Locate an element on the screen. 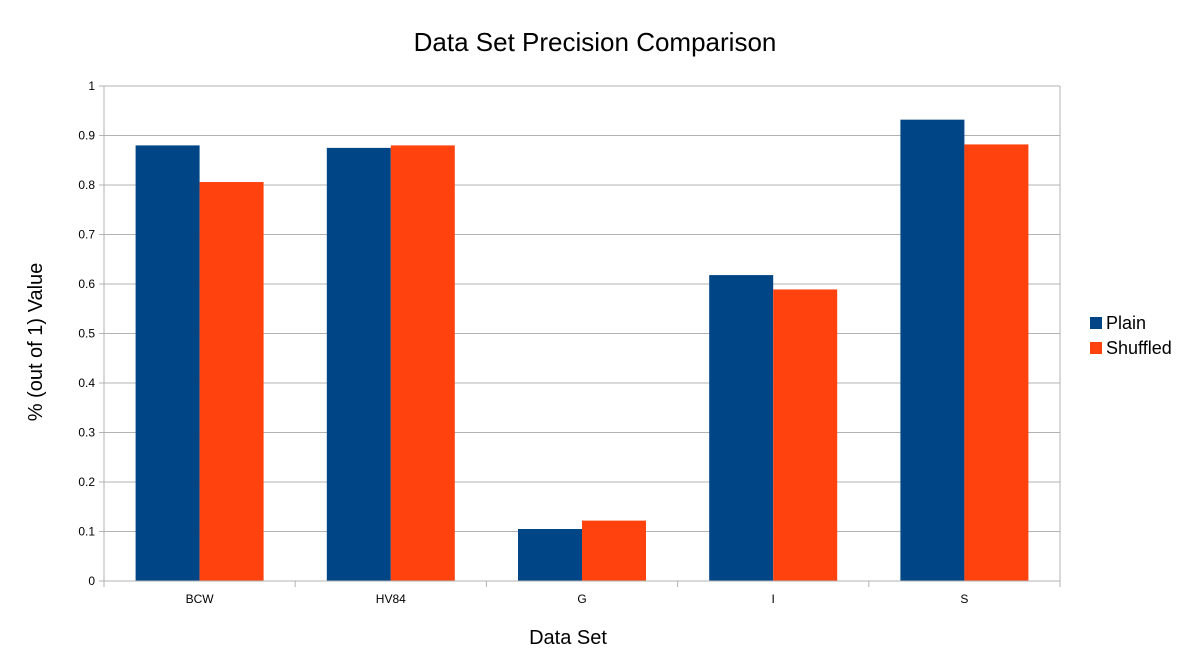 This screenshot has height=670, width=1191. legend-label-plain: Plain is located at coordinates (1126, 323).